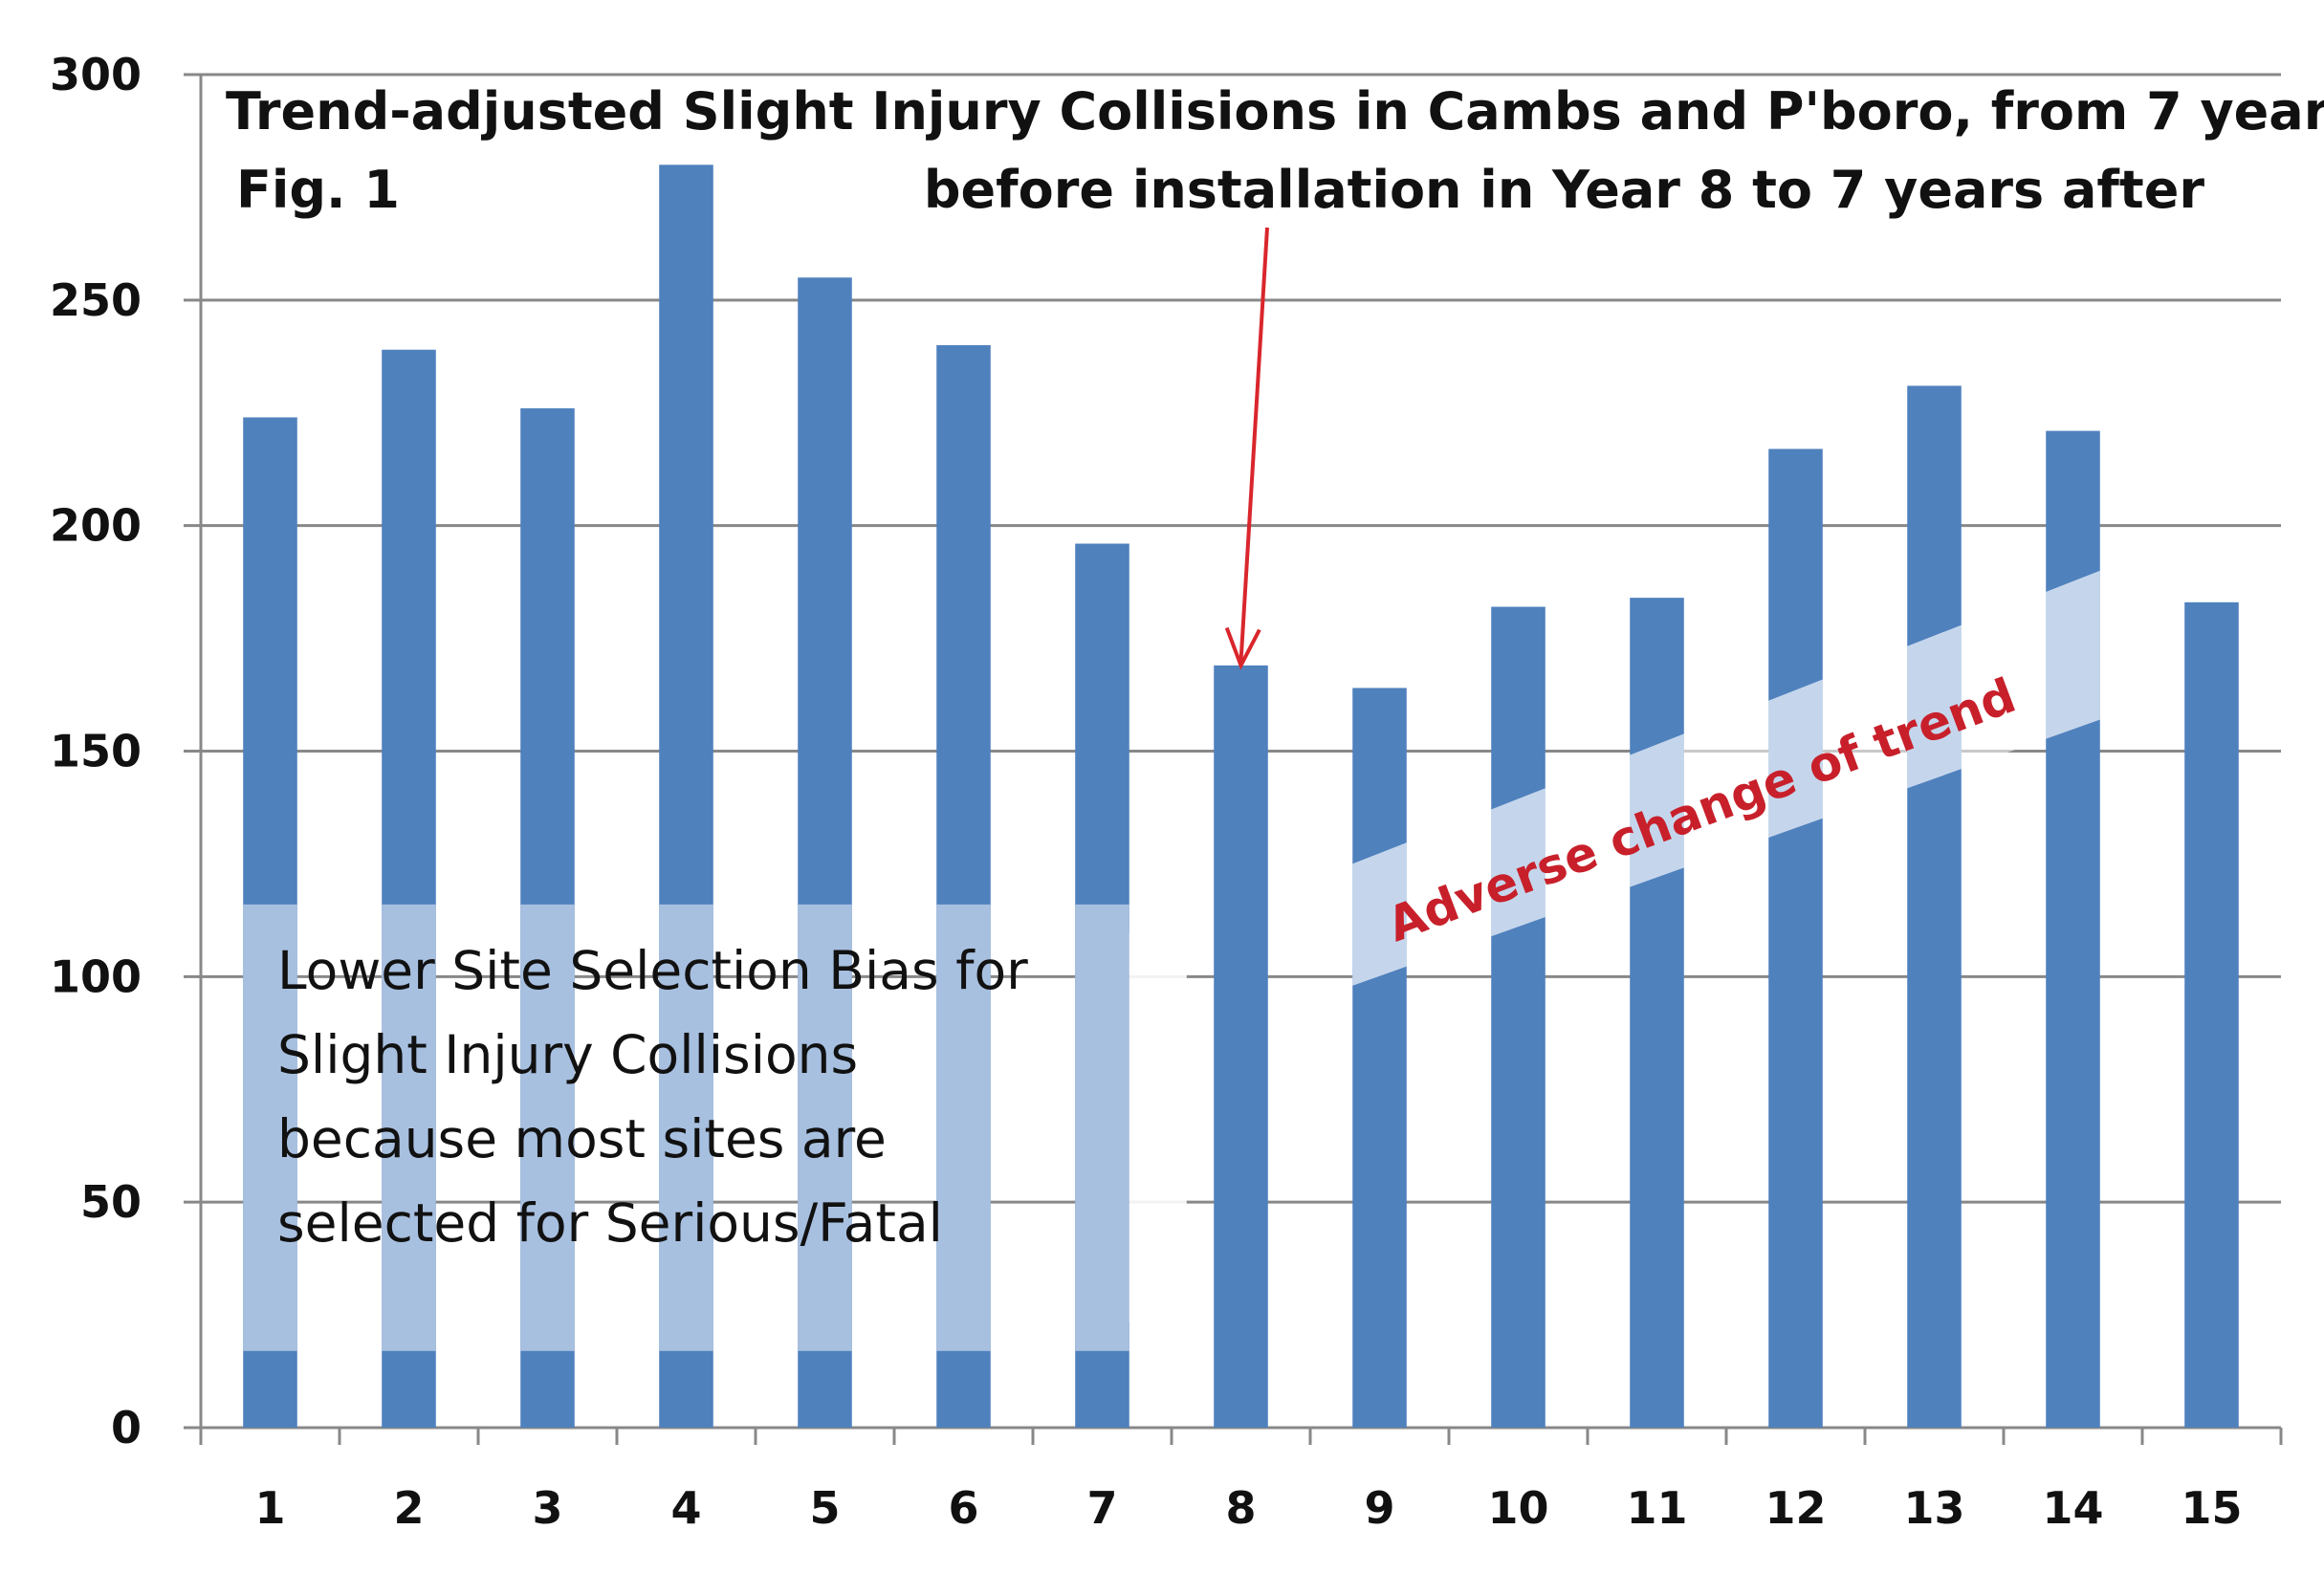 This screenshot has height=1573, width=2324. I want to click on x-tick-label-15: 15, so click(2211, 1508).